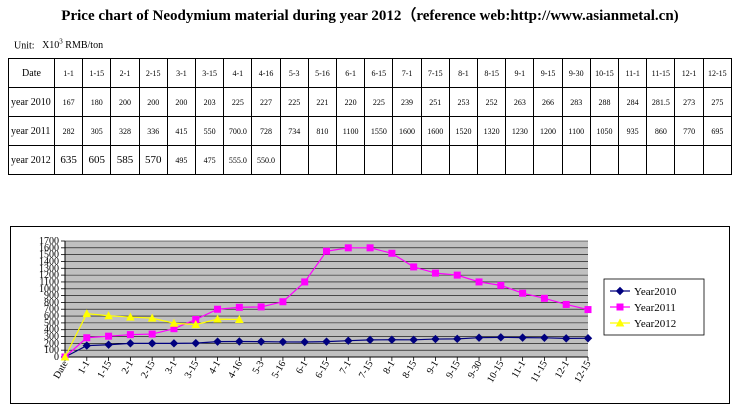  Describe the element at coordinates (453, 369) in the screenshot. I see `x-tick-label: 9-15` at that location.